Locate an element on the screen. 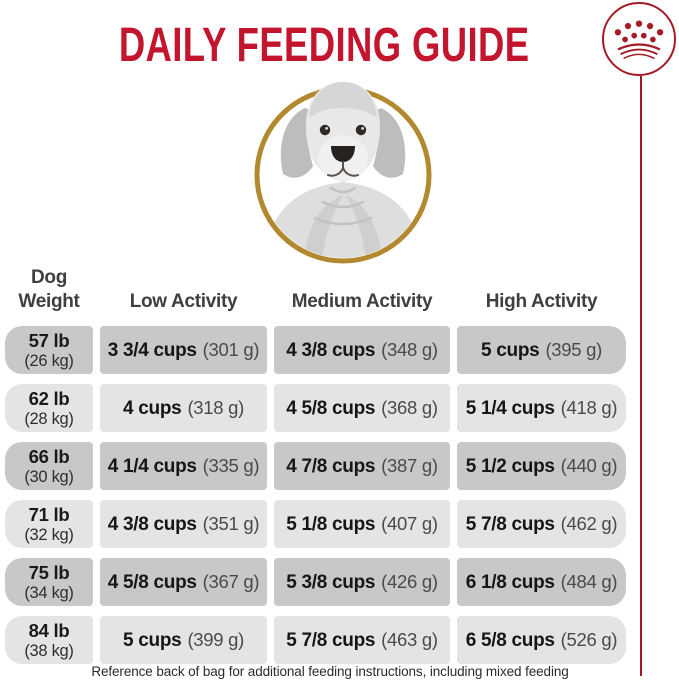  weight-lb: 84 lb is located at coordinates (49, 630).